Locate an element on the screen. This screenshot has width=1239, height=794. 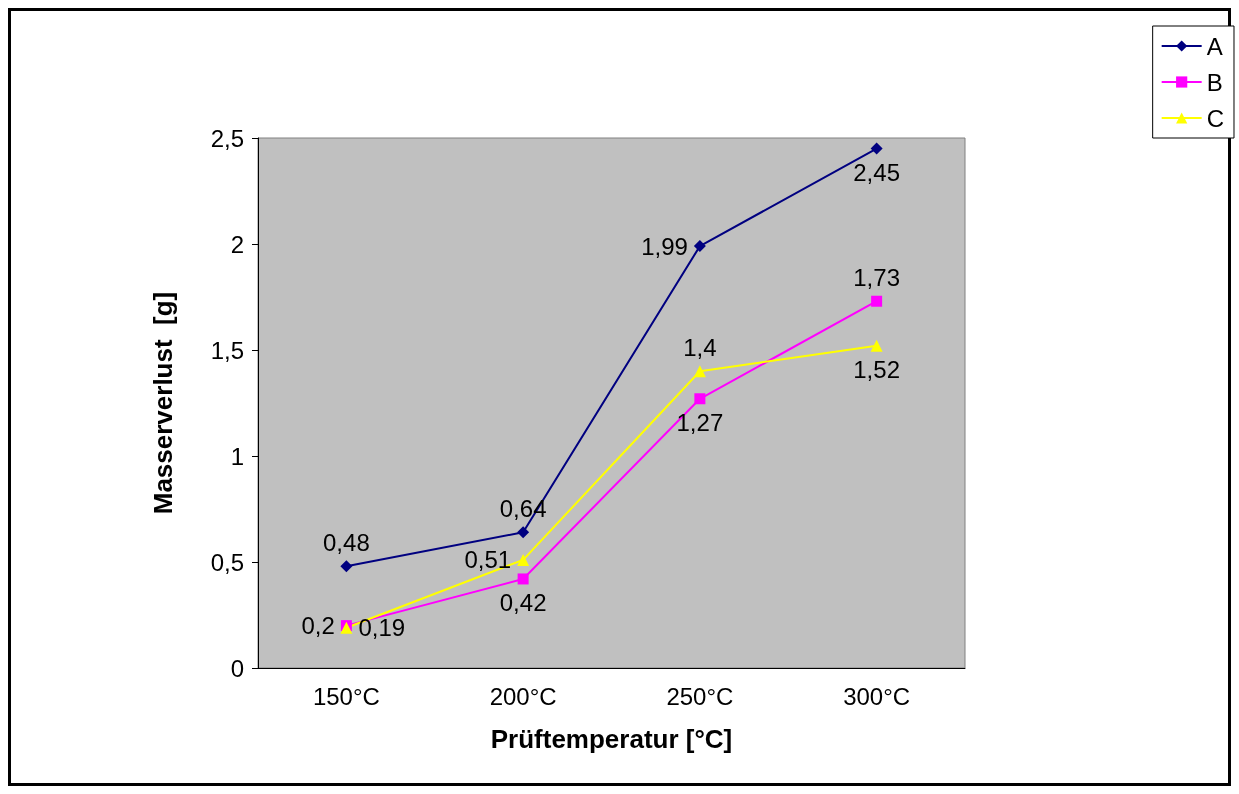
data-label: 0,42 is located at coordinates (523, 602).